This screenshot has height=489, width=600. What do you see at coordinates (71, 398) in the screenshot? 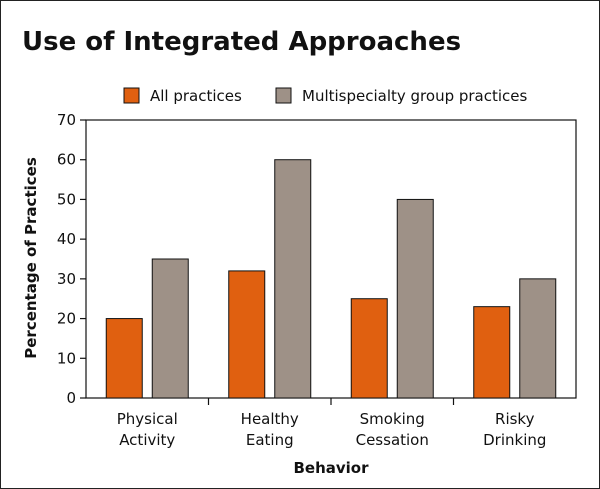
I see `y-tick-label: 0` at bounding box center [71, 398].